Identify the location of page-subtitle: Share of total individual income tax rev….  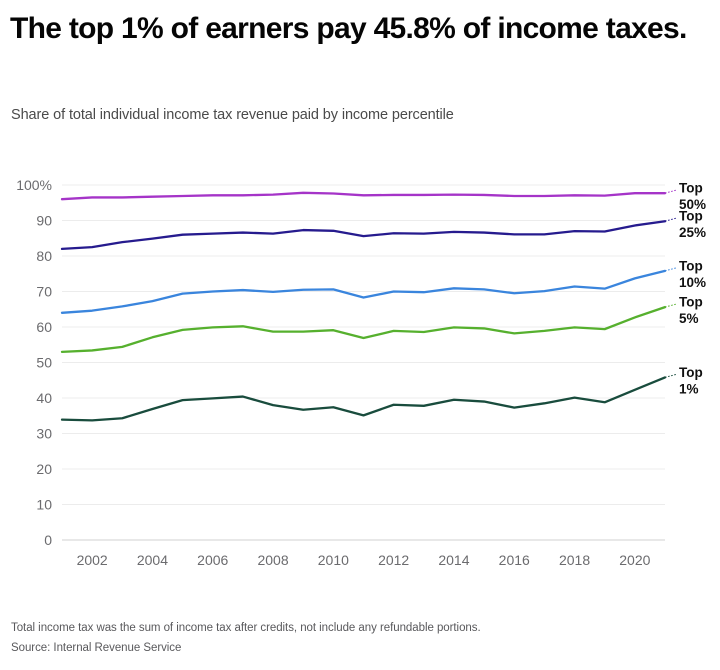
(232, 115).